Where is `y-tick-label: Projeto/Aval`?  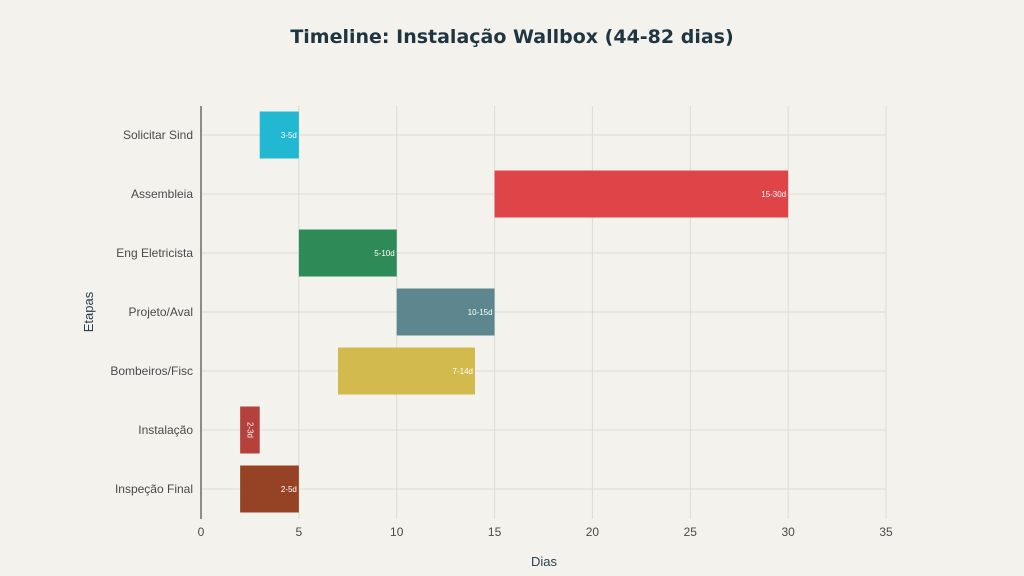
y-tick-label: Projeto/Aval is located at coordinates (161, 312).